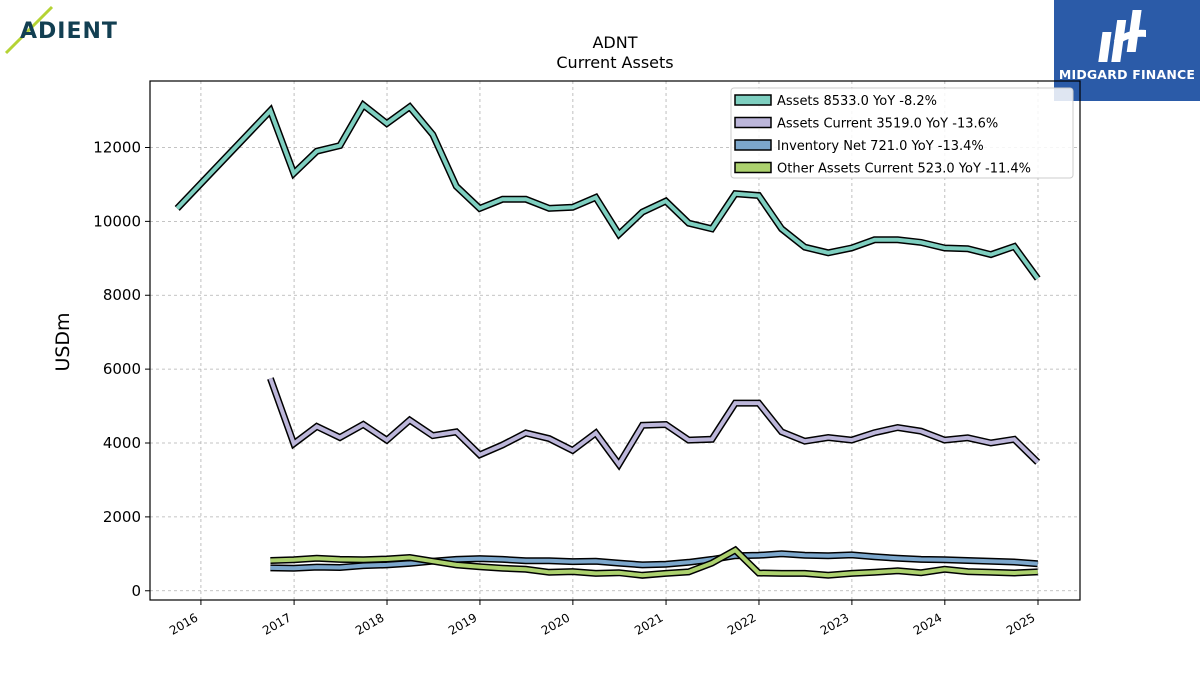 The image size is (1200, 675). Describe the element at coordinates (69, 31) in the screenshot. I see `adient-logo-text: ADIENT` at that location.